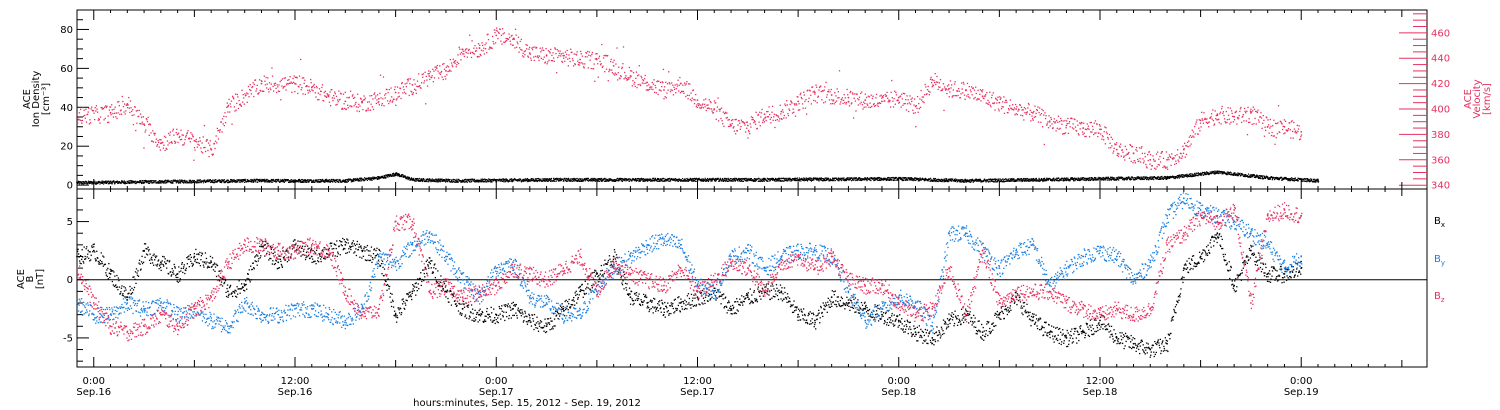 The image size is (1500, 410). What do you see at coordinates (244, 180) in the screenshot?
I see `density-point` at bounding box center [244, 180].